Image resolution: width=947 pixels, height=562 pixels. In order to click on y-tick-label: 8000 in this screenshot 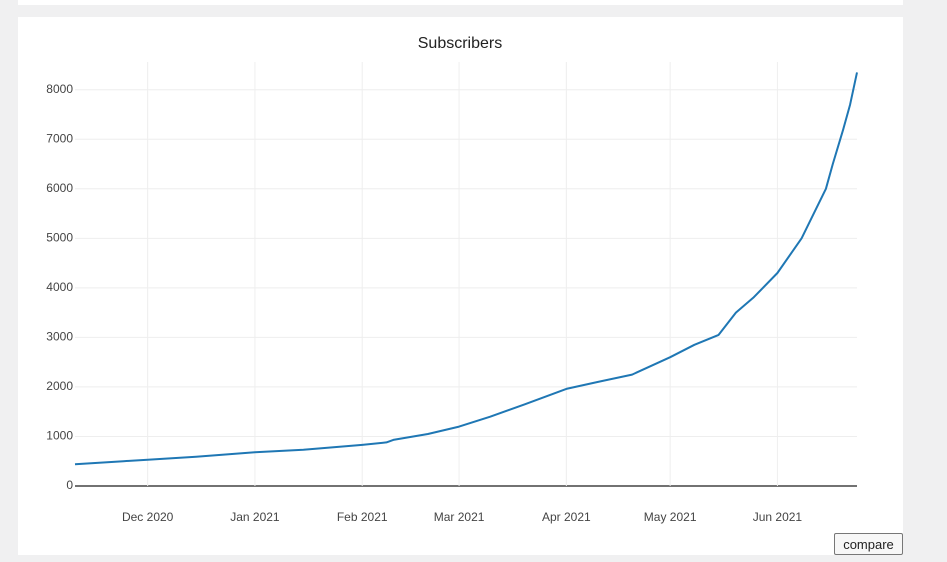, I will do `click(59, 89)`.